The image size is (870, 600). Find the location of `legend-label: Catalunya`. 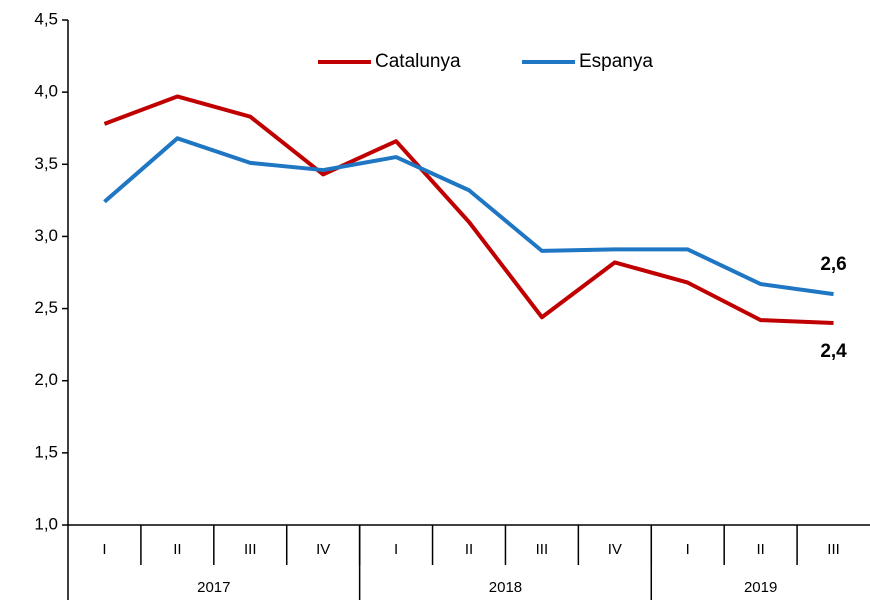

legend-label: Catalunya is located at coordinates (418, 61).